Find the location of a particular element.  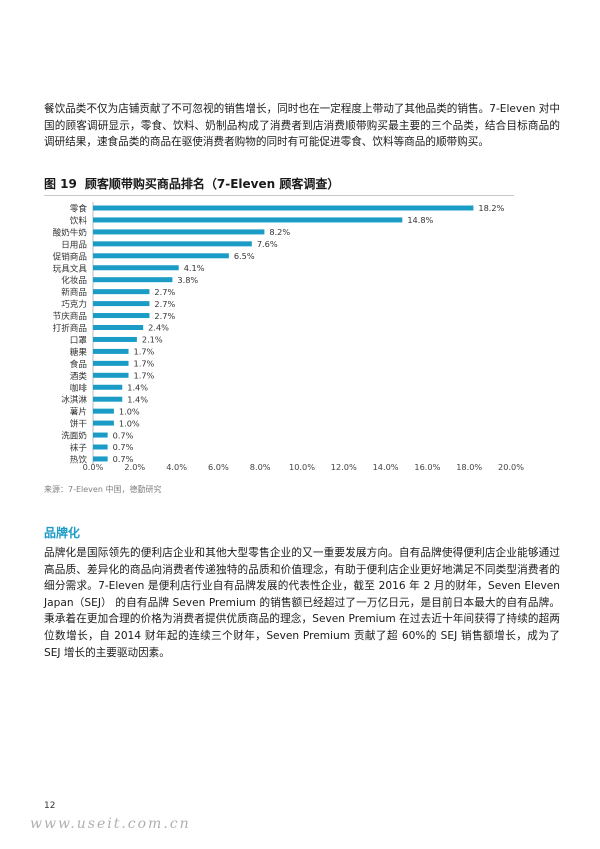

value-label: 3.8% is located at coordinates (187, 280).